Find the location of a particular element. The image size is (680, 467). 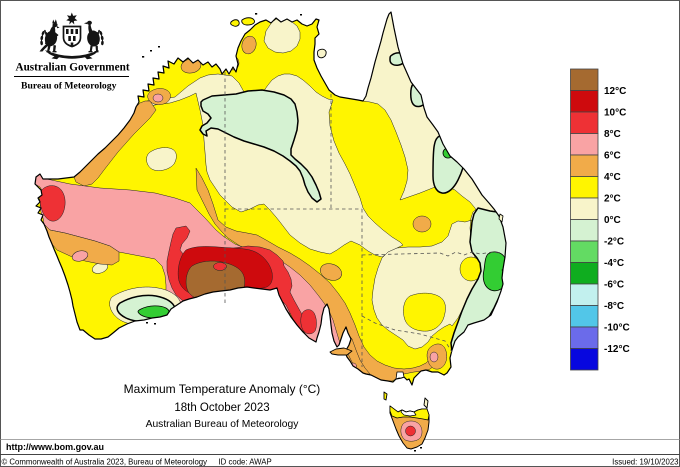

svg-text: -6°C is located at coordinates (614, 285).